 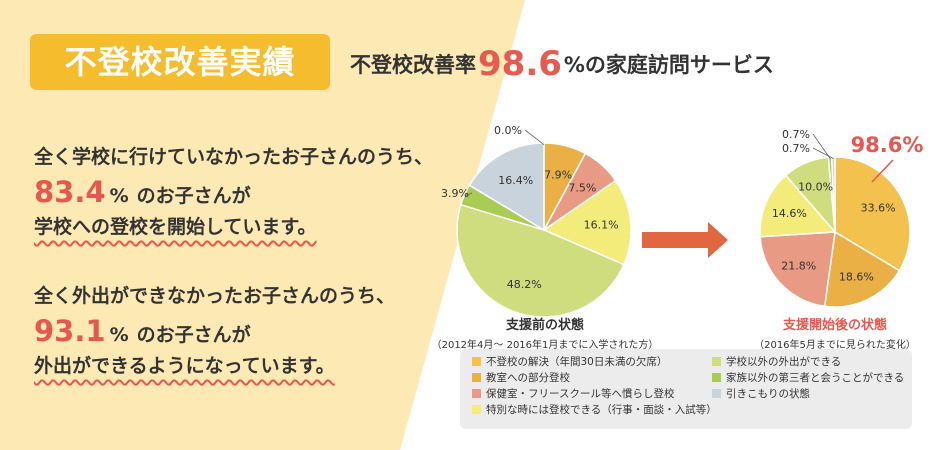 I want to click on stat-school-suffix: のお子さんが, so click(x=193, y=196).